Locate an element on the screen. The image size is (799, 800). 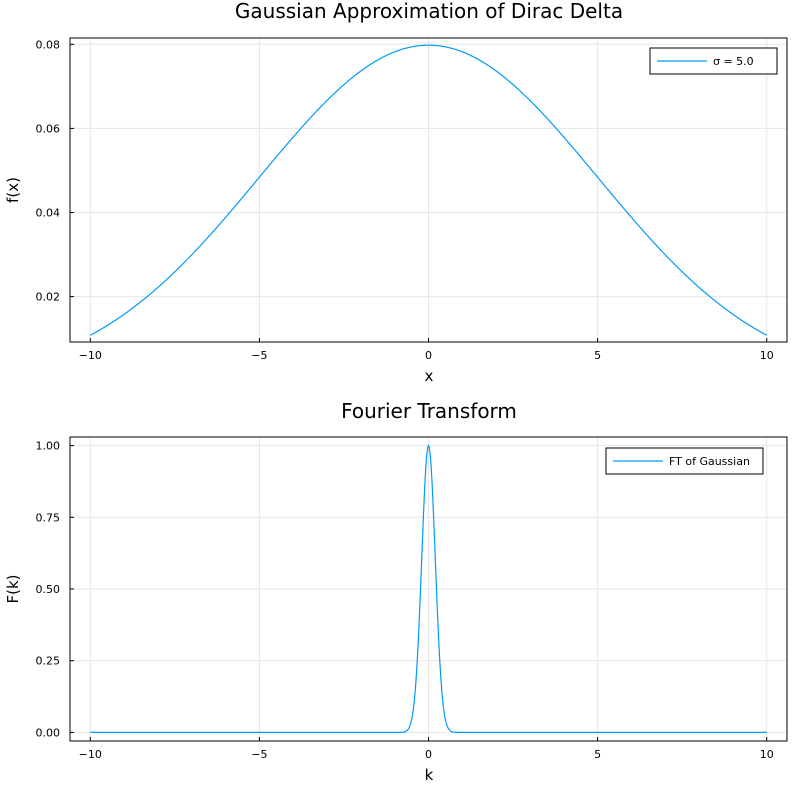
x-tick-label-bottom: 10 is located at coordinates (767, 754).